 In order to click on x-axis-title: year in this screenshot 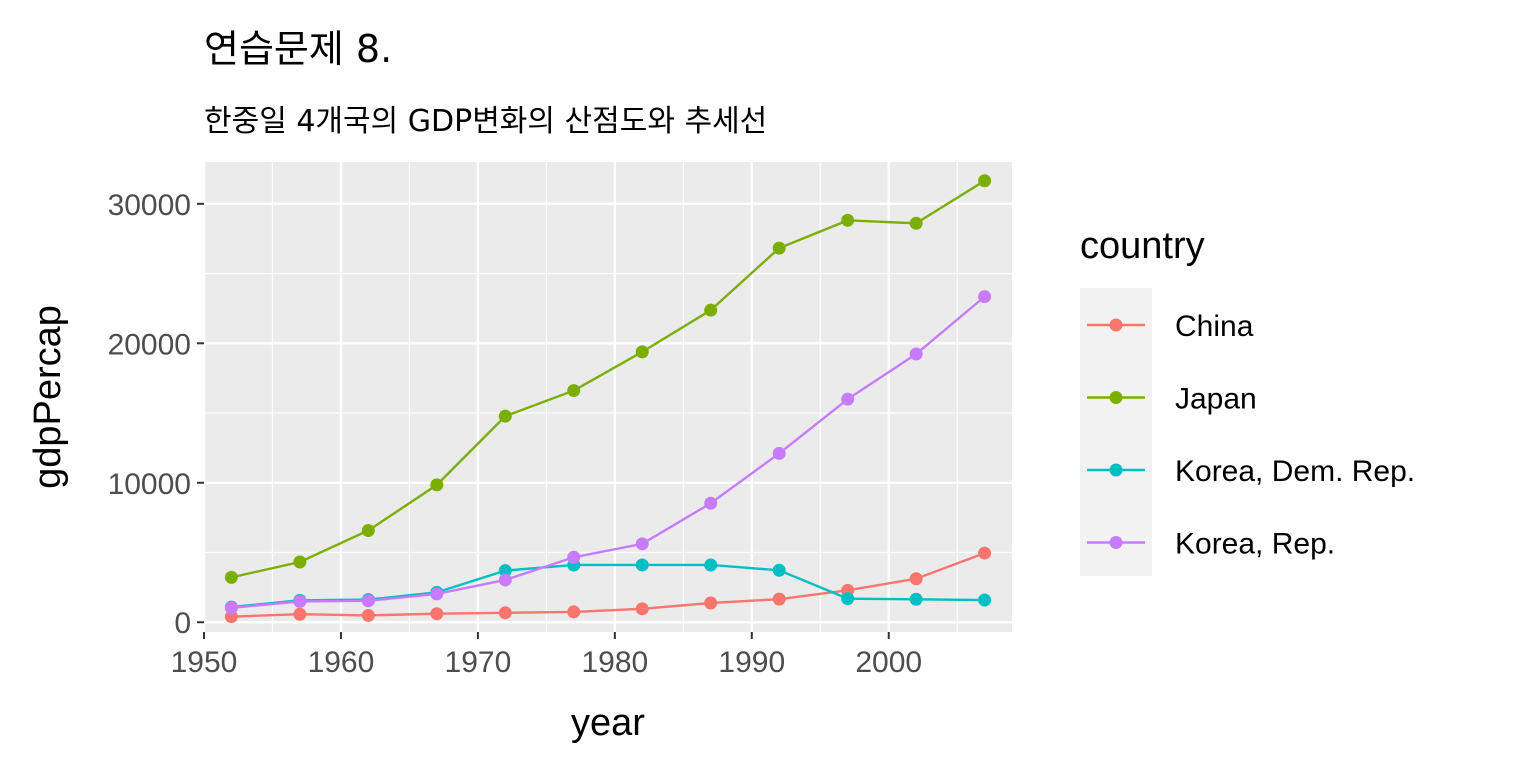, I will do `click(608, 723)`.